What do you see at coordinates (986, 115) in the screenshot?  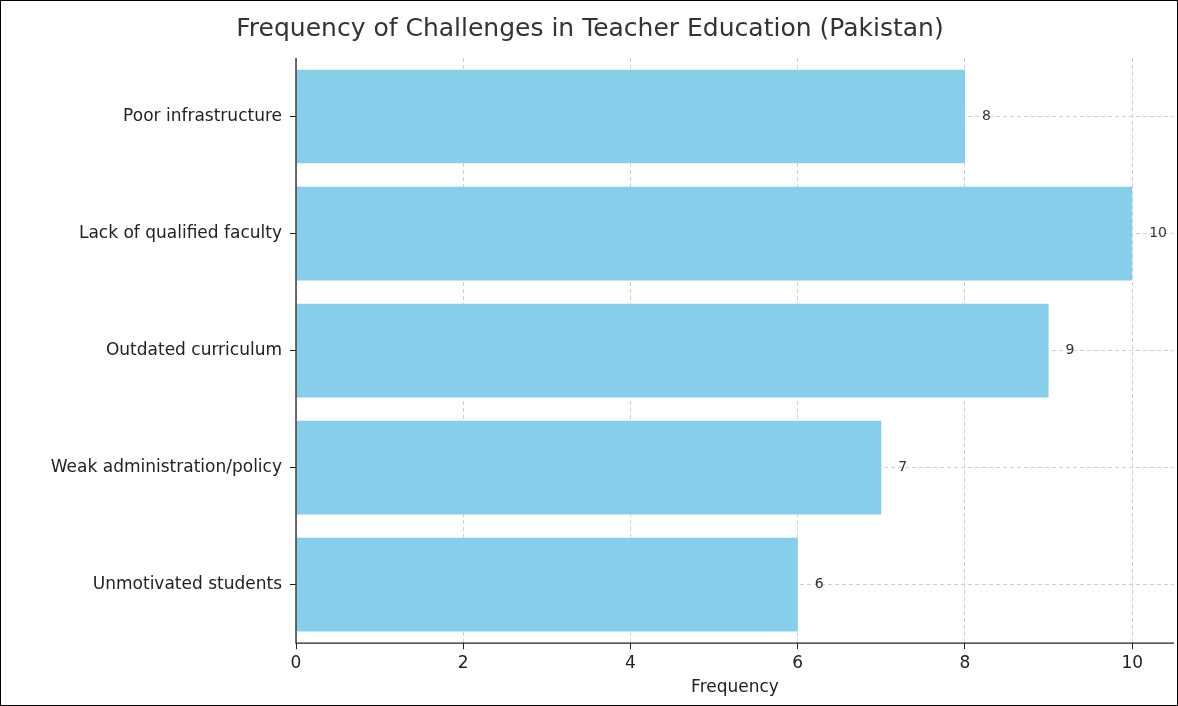 I see `data-label: 8` at bounding box center [986, 115].